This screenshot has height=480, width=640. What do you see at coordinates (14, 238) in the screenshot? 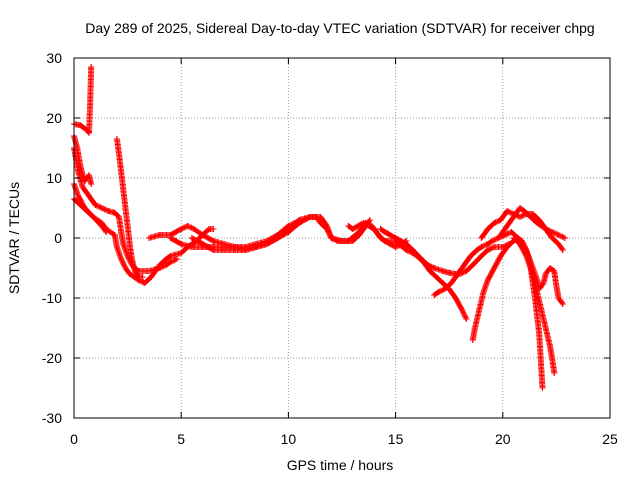
I see `y-axis-label: SDTVAR / TECUs` at bounding box center [14, 238].